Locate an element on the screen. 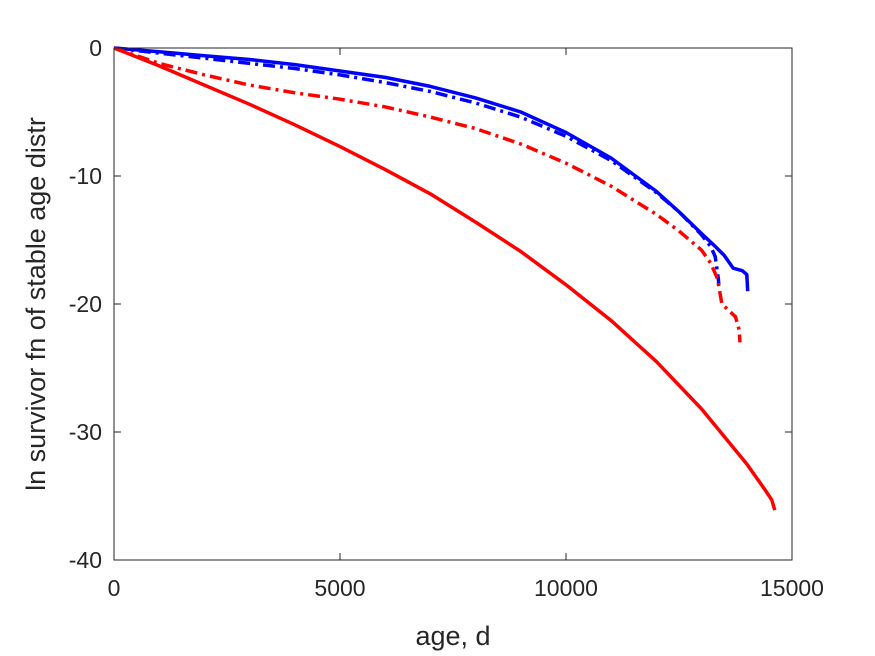 This screenshot has width=875, height=656. x-tick-label: 5000 is located at coordinates (339, 588).